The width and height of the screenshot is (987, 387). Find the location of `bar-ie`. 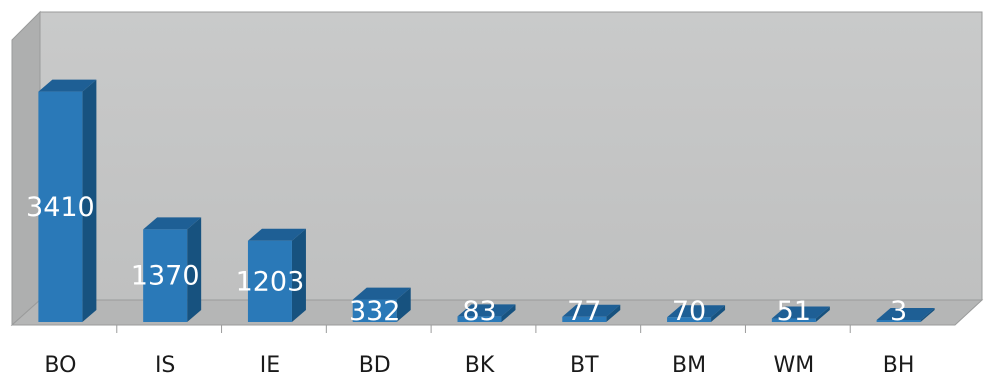

bar-ie is located at coordinates (276, 275).